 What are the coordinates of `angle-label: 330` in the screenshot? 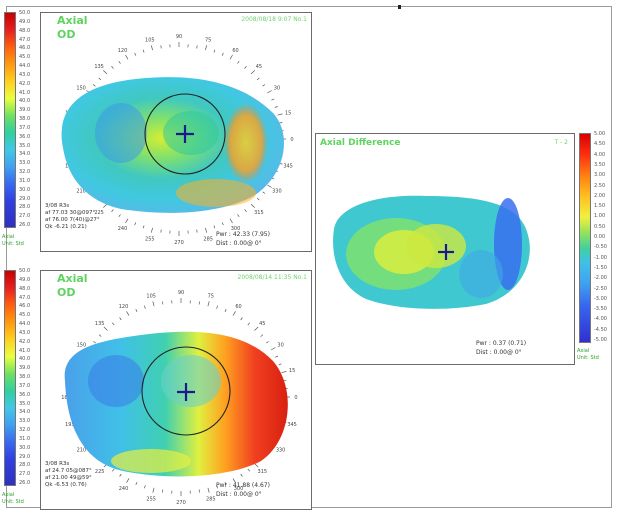 It's located at (281, 451).